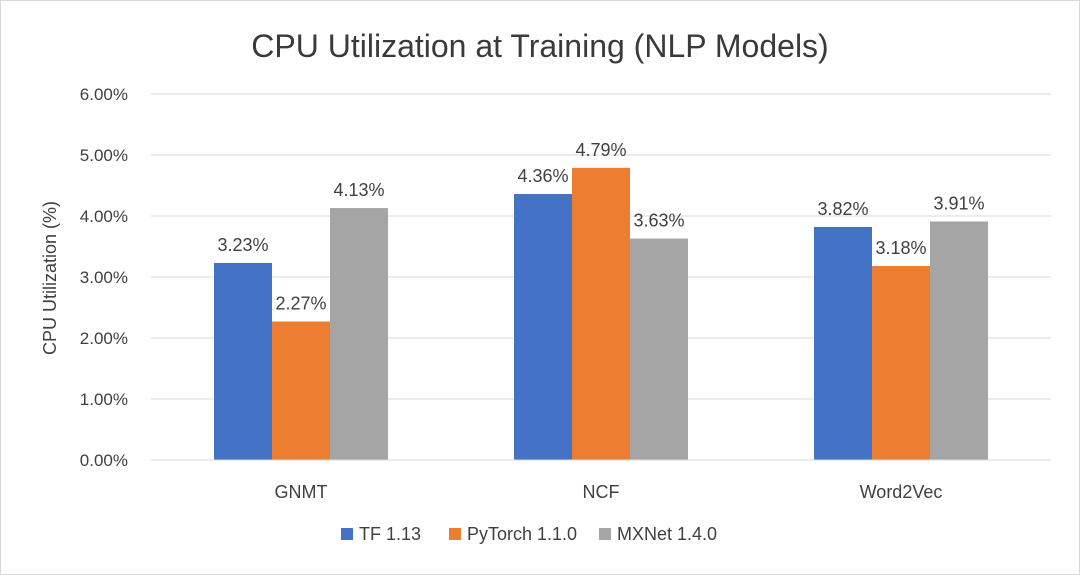 The image size is (1080, 579). Describe the element at coordinates (601, 480) in the screenshot. I see `x-axis-categories: GNMT NCF Word2Vec` at that location.